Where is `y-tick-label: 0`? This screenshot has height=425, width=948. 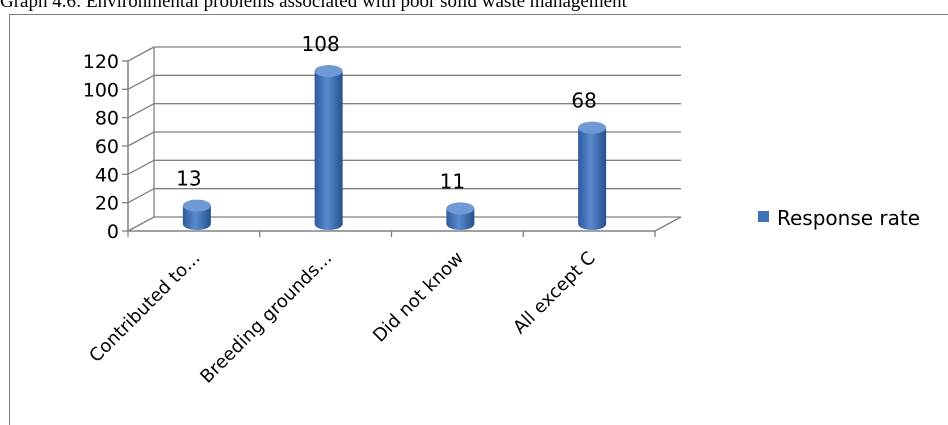
y-tick-label: 0 is located at coordinates (113, 232).